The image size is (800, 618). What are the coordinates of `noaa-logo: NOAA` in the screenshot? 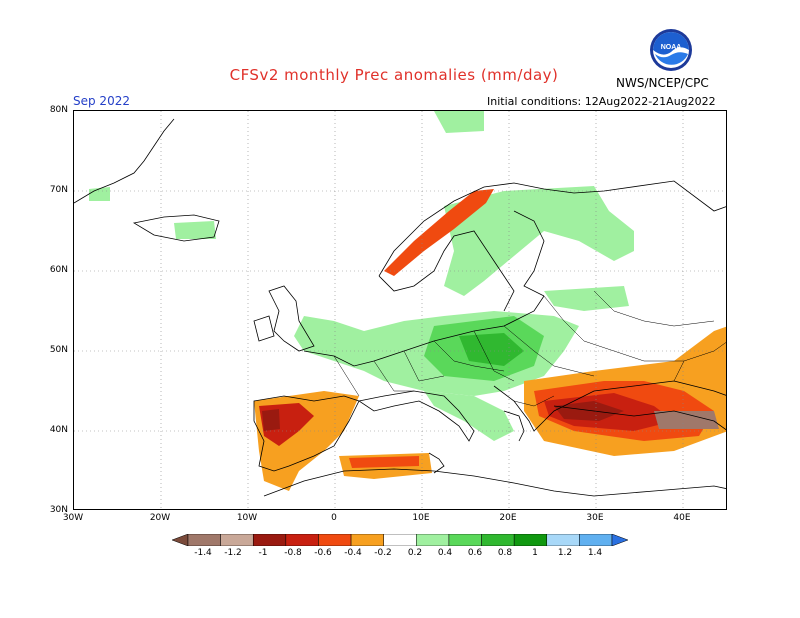 It's located at (671, 50).